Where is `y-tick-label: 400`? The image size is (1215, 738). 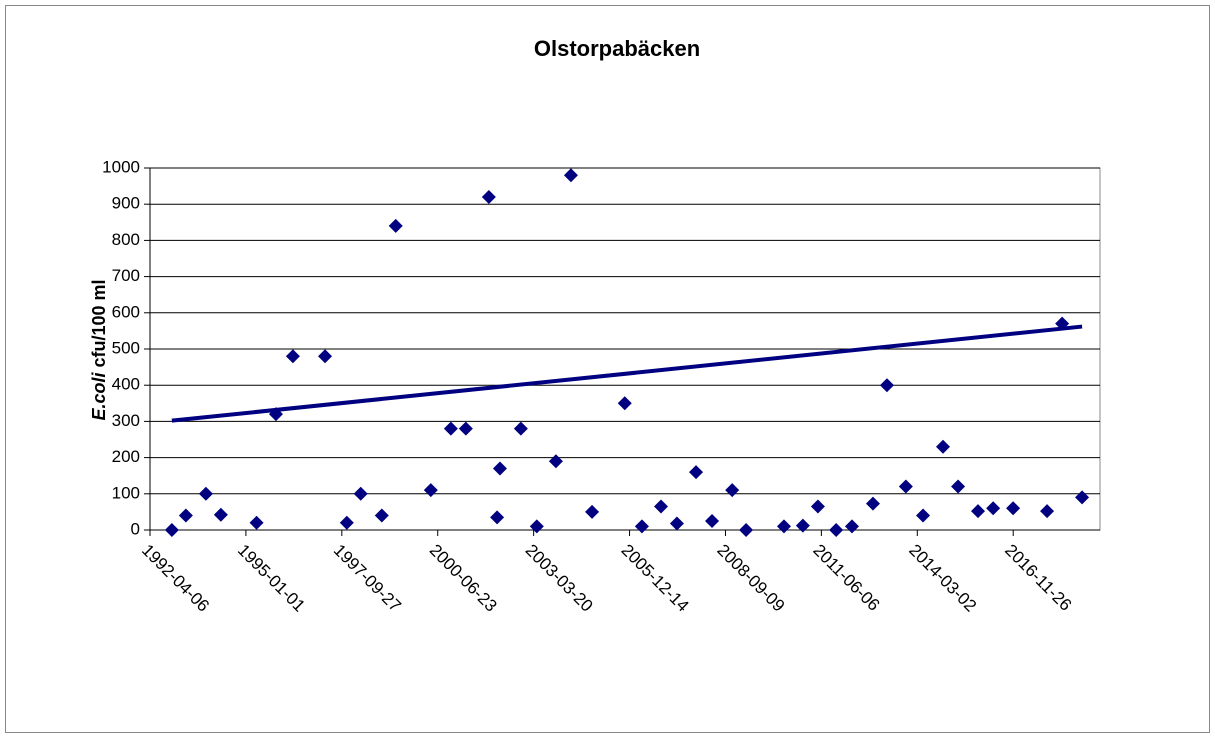
y-tick-label: 400 is located at coordinates (126, 384).